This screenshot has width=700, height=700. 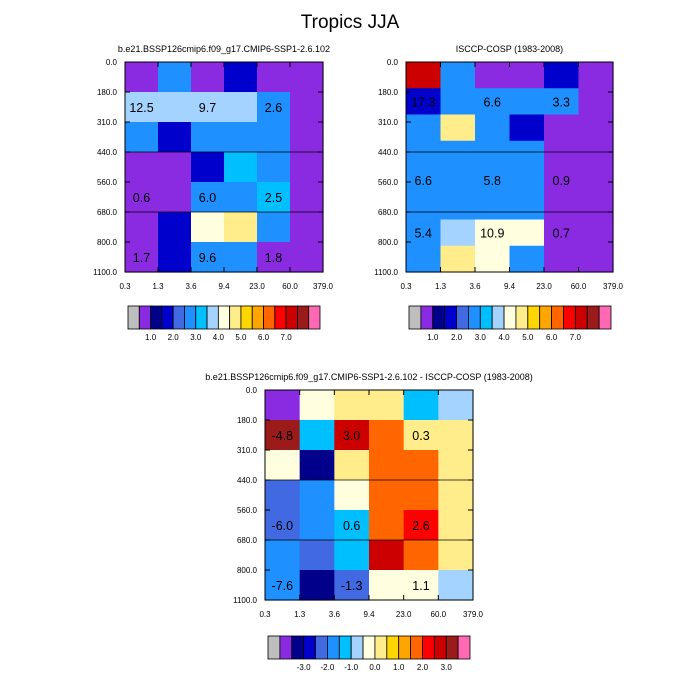 What do you see at coordinates (388, 242) in the screenshot?
I see `y-tick-label: 800.0` at bounding box center [388, 242].